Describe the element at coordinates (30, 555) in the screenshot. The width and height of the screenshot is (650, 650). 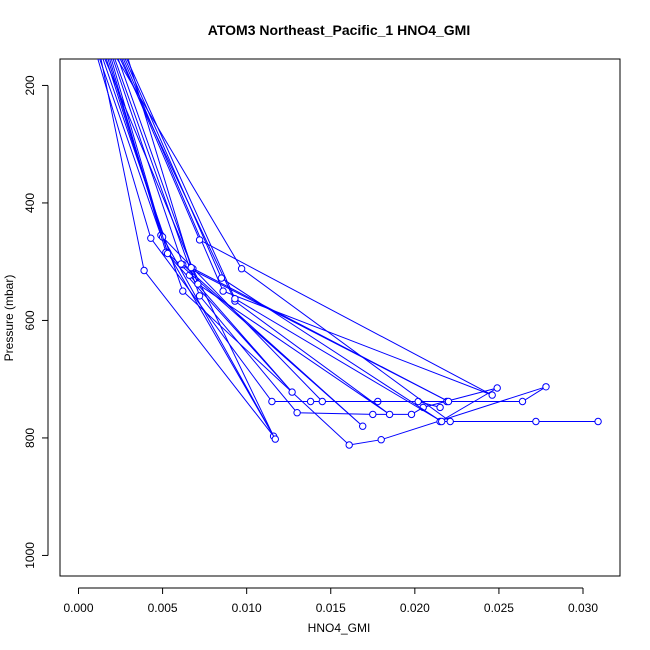
I see `y-tick-label: 1000` at that location.